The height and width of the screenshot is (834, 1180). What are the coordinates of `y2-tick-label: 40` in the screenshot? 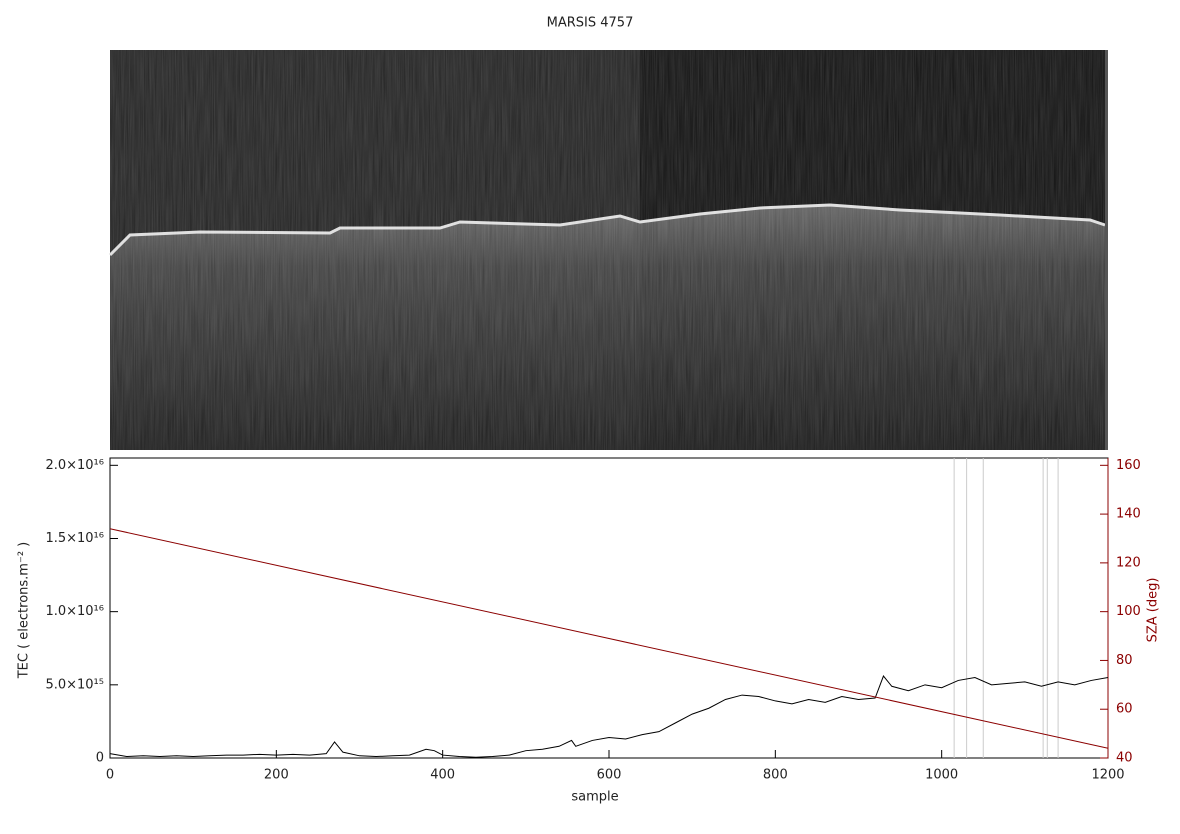 It's located at (1124, 758).